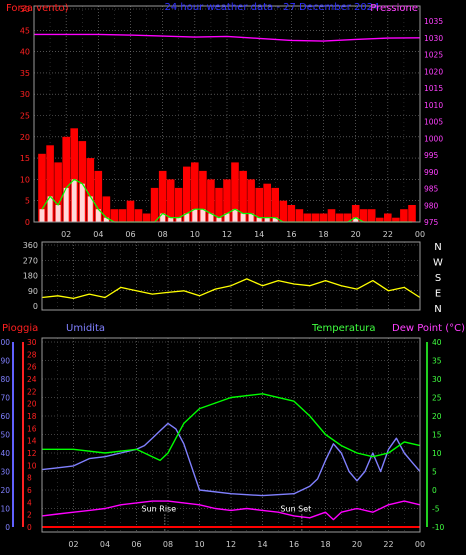 This screenshot has width=466, height=555. Describe the element at coordinates (343, 328) in the screenshot. I see `atmosphere-label-2: Temperatura` at that location.